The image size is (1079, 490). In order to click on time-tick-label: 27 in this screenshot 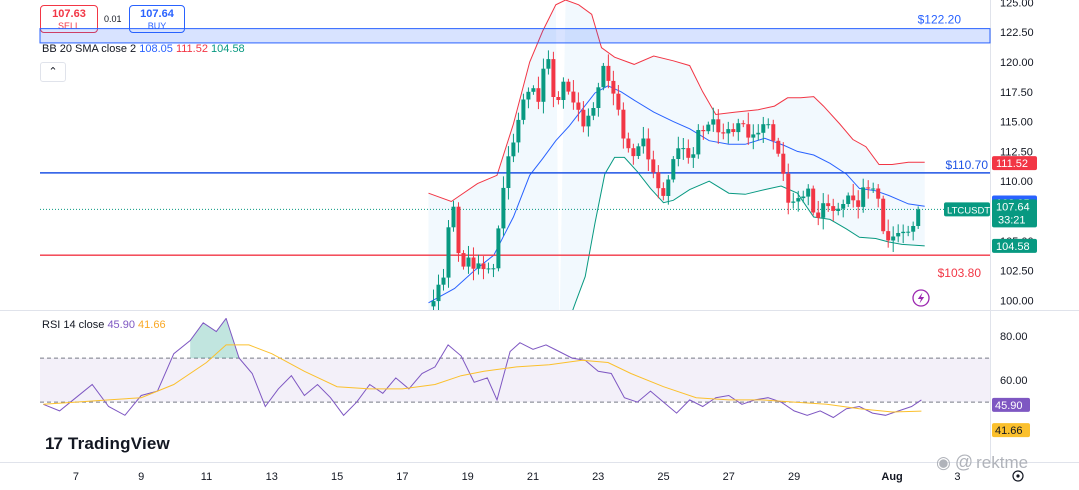, I will do `click(729, 477)`.